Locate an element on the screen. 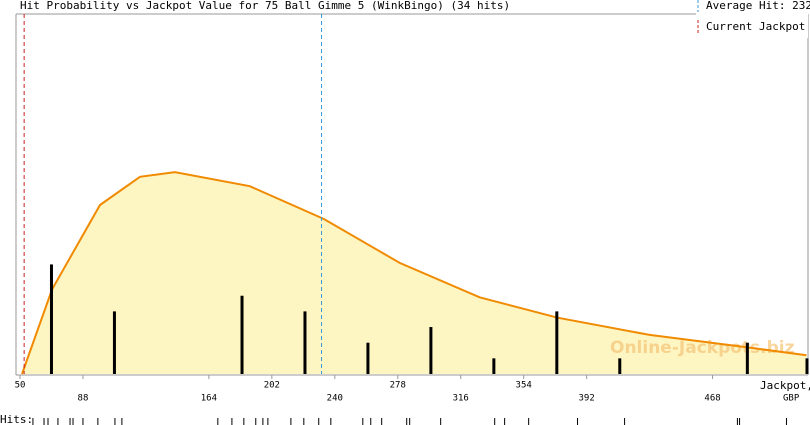  x-tick-label: 88 is located at coordinates (83, 399).